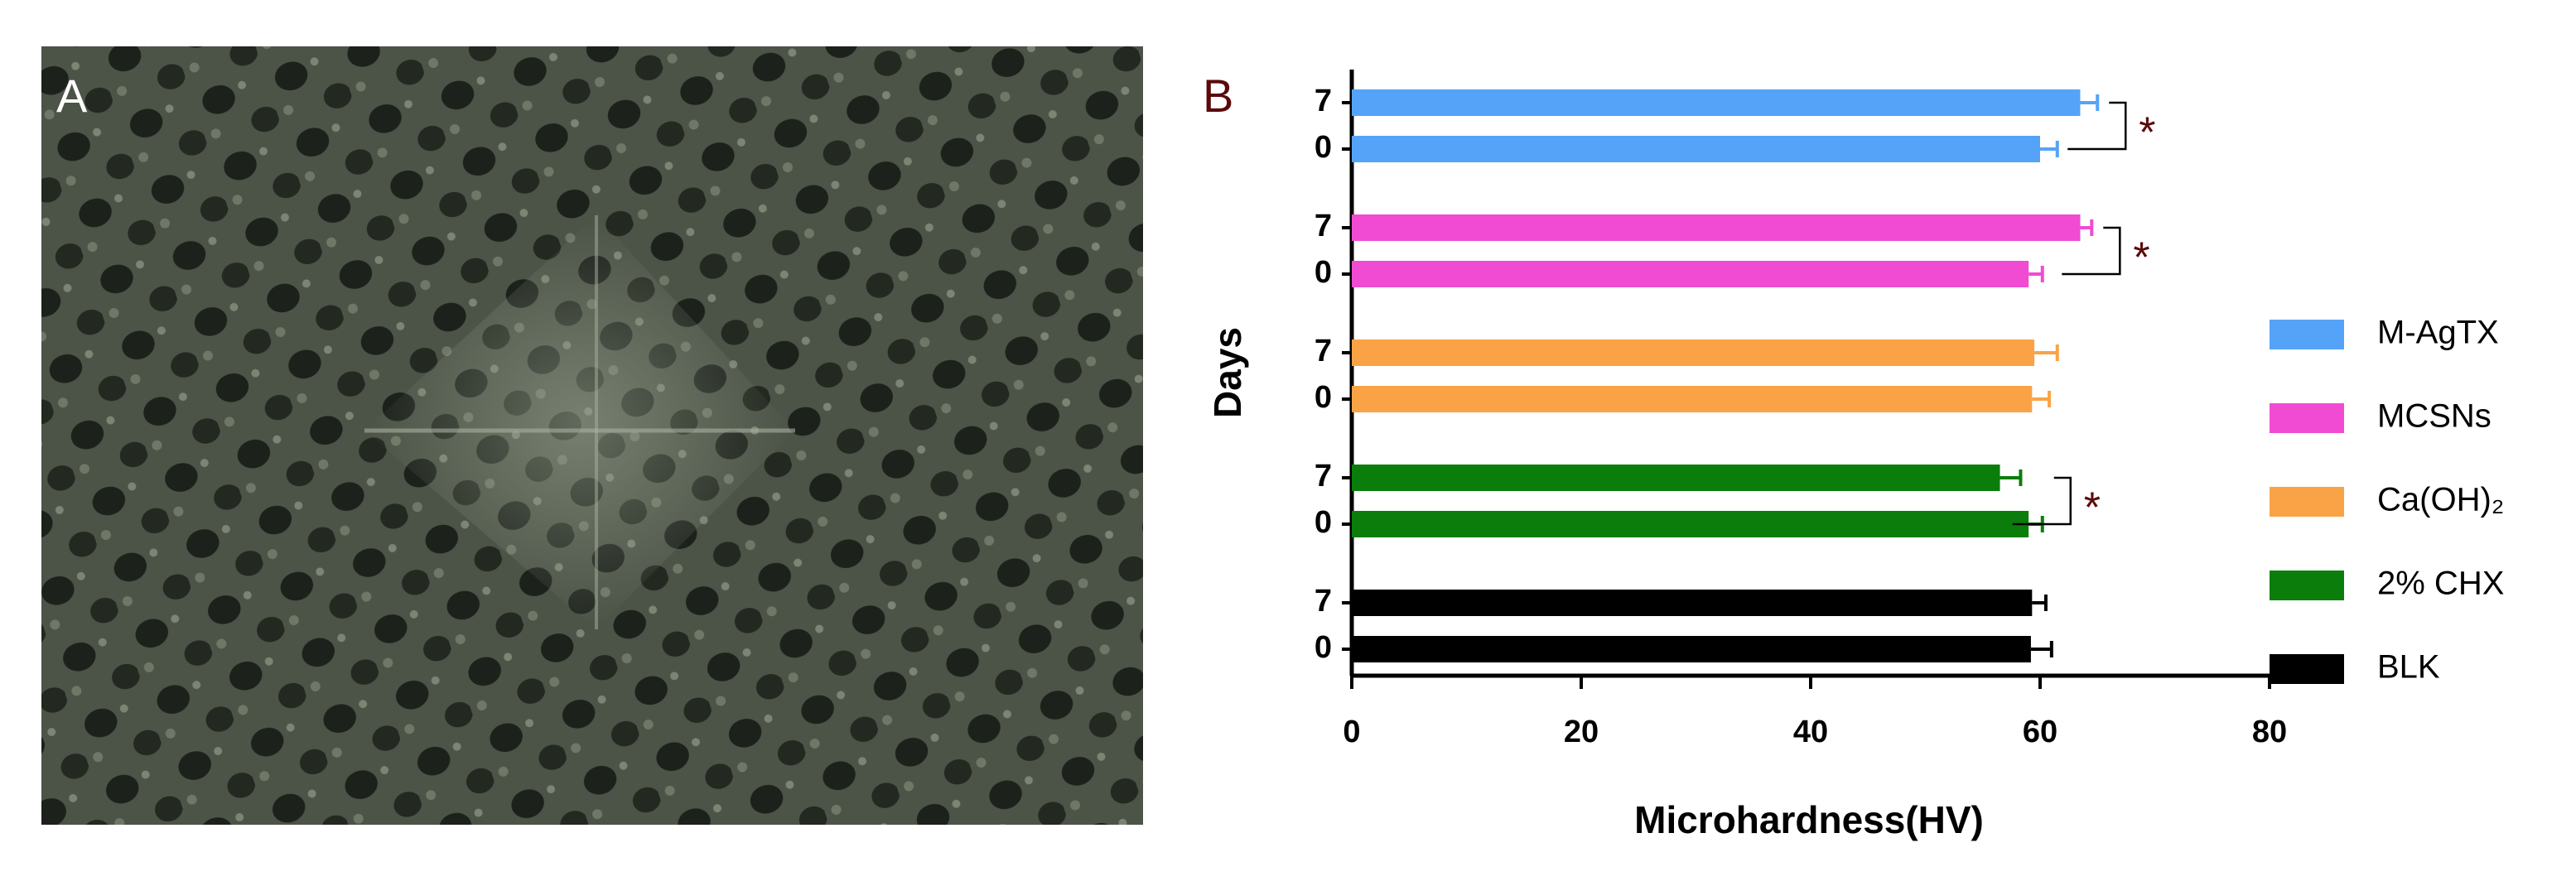 This screenshot has width=2576, height=886. Describe the element at coordinates (2440, 500) in the screenshot. I see `legend-label: Ca(OH)₂` at that location.